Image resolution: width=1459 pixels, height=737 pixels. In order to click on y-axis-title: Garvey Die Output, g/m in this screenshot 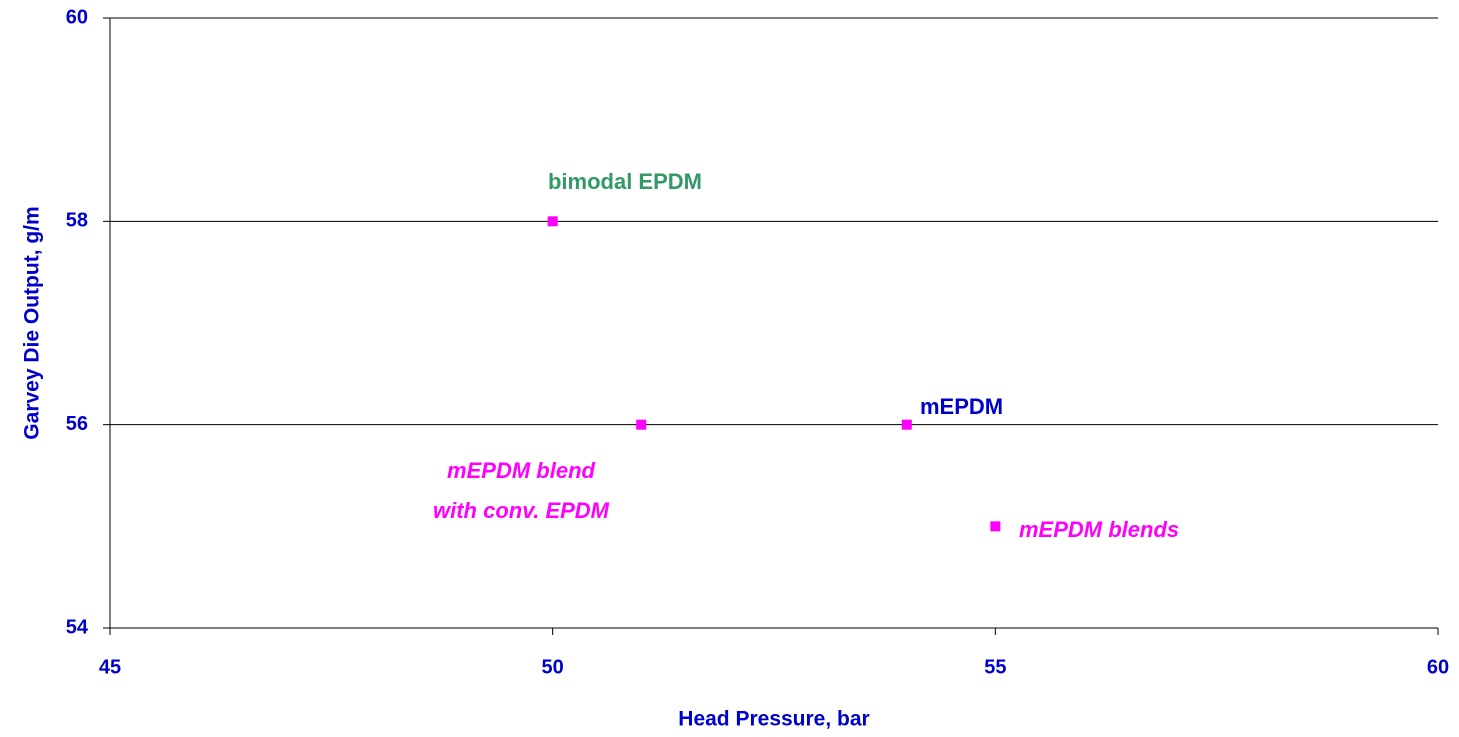, I will do `click(32, 322)`.